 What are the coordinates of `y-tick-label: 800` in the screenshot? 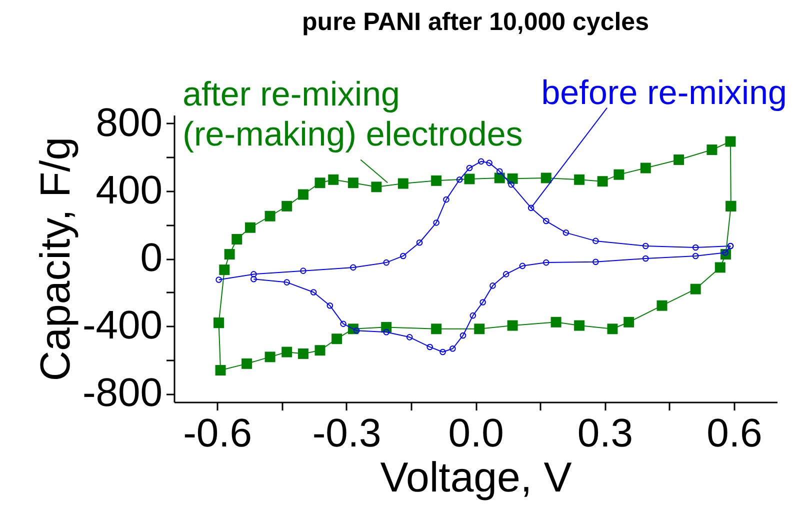 It's located at (129, 122).